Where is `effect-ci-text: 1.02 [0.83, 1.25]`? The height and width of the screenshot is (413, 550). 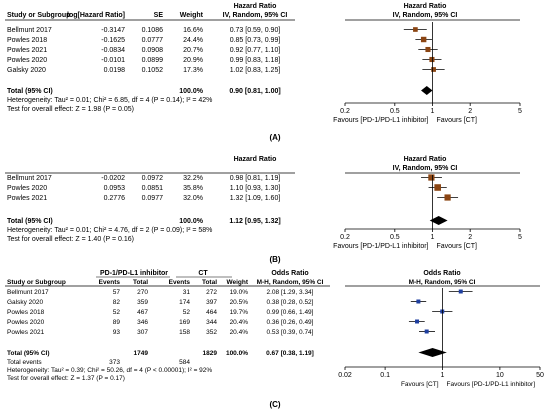 effect-ci-text: 1.02 [0.83, 1.25] is located at coordinates (255, 70).